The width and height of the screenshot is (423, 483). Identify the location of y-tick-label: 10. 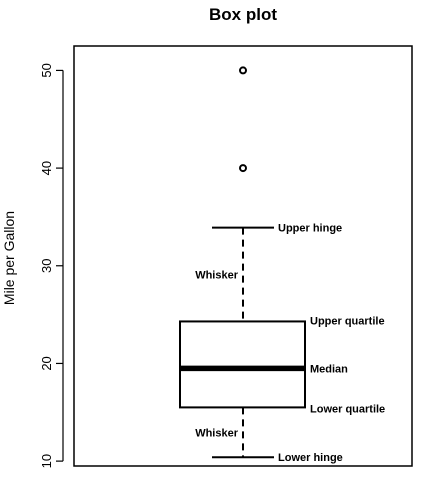
(46, 461).